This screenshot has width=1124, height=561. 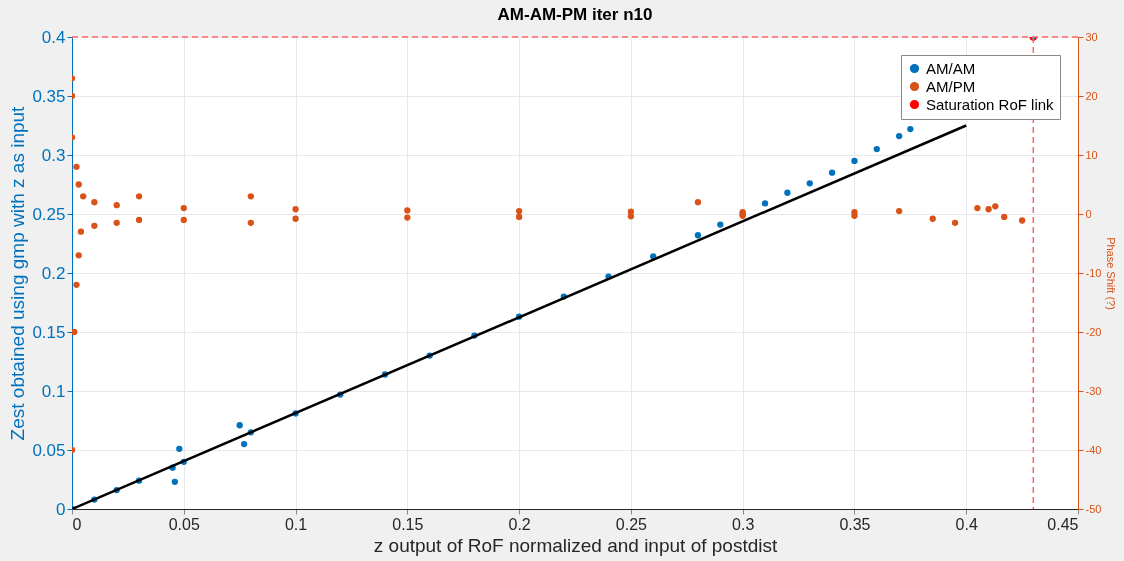 I want to click on y-tick-label: 0.25, so click(x=49, y=214).